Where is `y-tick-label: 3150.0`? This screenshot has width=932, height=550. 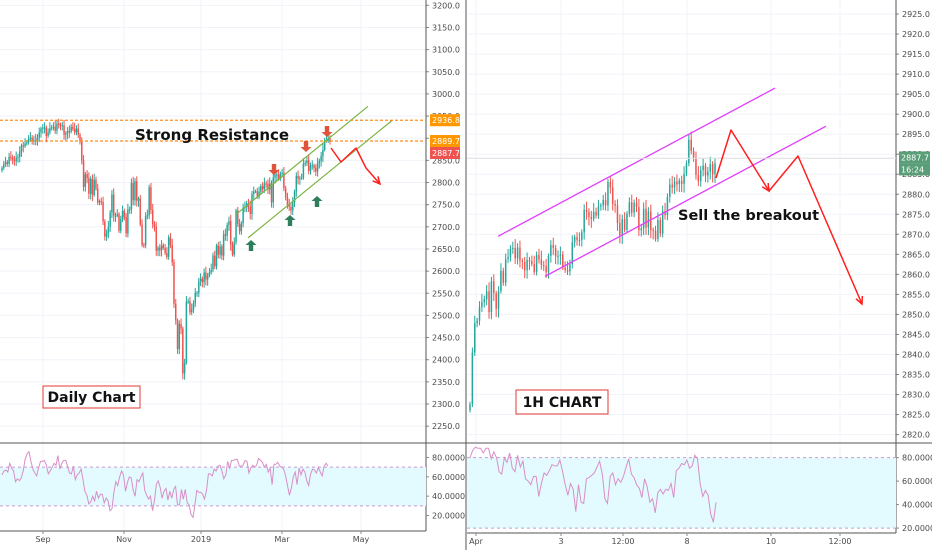 y-tick-label: 3150.0 is located at coordinates (446, 27).